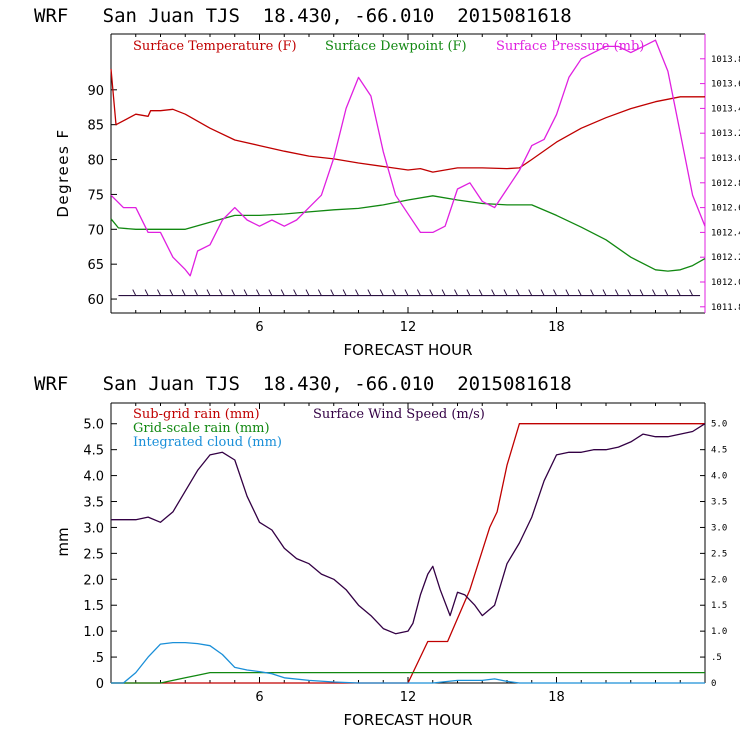 Image resolution: width=740 pixels, height=740 pixels. What do you see at coordinates (719, 451) in the screenshot?
I see `right-tick-label: 4.5` at bounding box center [719, 451].